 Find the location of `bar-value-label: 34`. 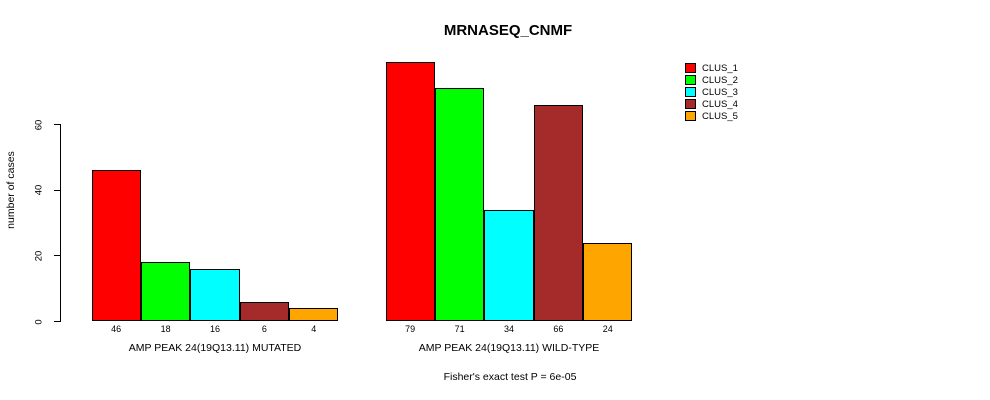

bar-value-label: 34 is located at coordinates (508, 329).